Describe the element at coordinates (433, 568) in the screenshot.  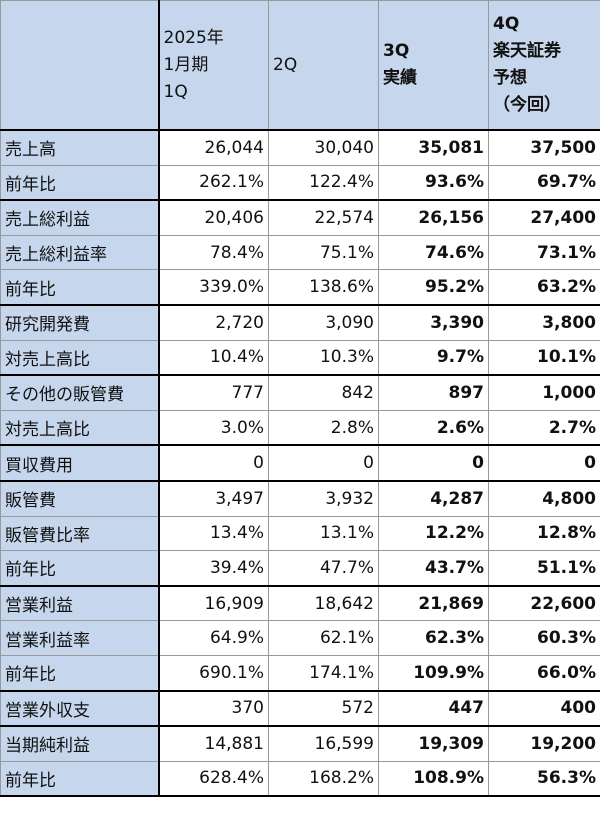
I see `value-cell: 43.7%` at that location.